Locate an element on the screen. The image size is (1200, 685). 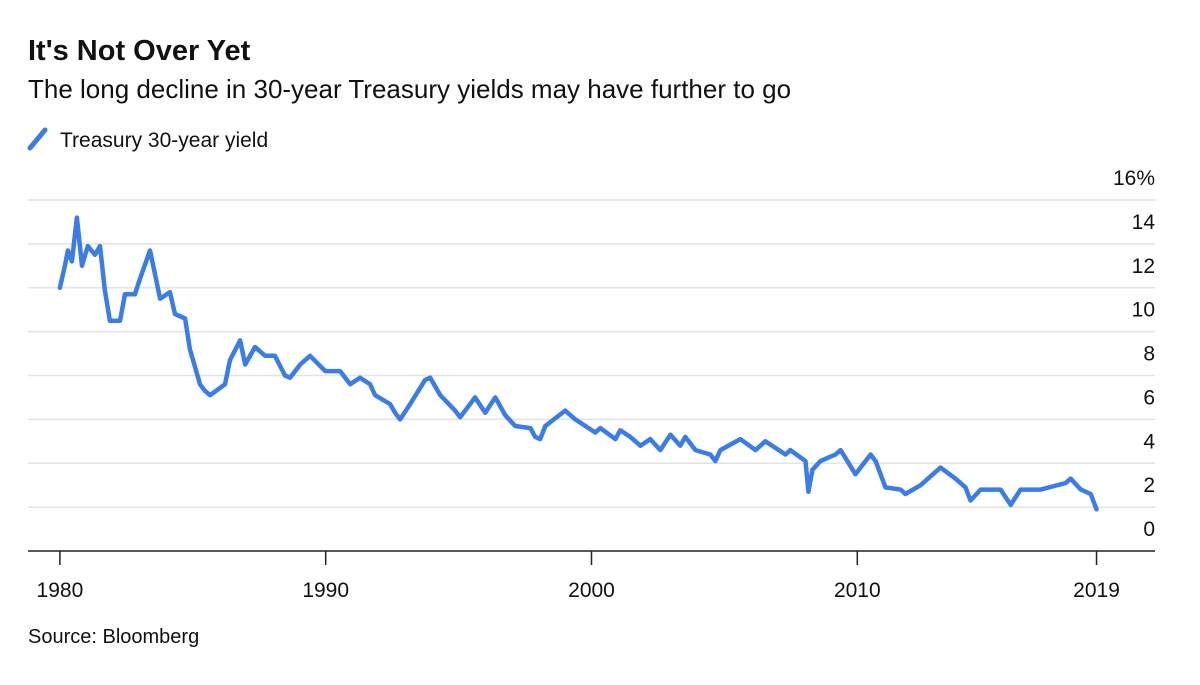
y-tick-label: 6 is located at coordinates (1149, 397).